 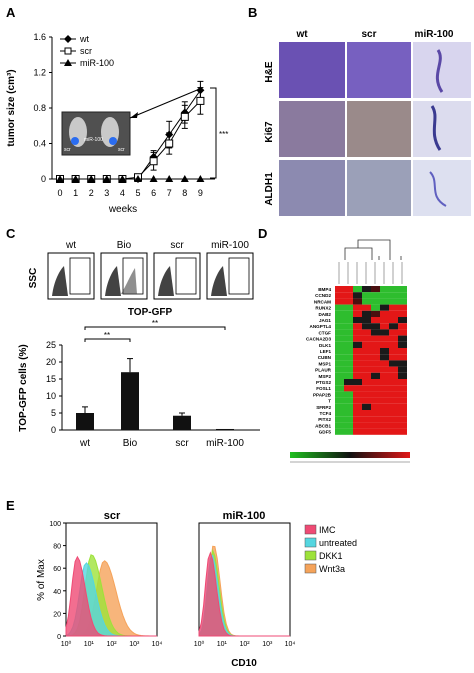 I want to click on b-row-he: H&E, so click(x=269, y=71).